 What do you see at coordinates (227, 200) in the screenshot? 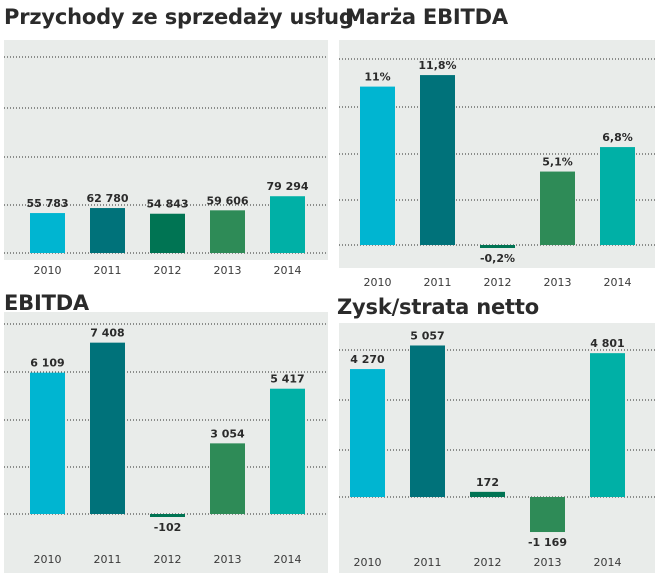
I see `value-label: 59 606` at bounding box center [227, 200].